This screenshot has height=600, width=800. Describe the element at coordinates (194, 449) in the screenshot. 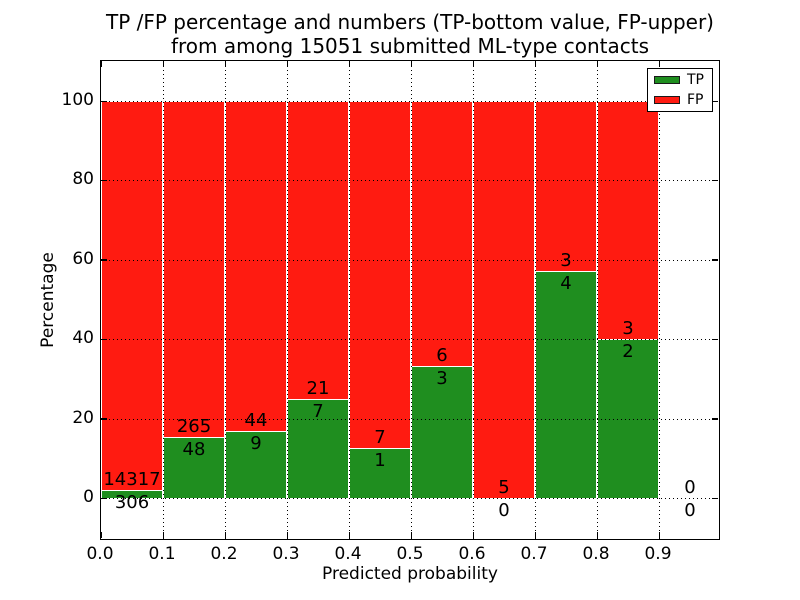

I see `tp-count-label: 48` at that location.